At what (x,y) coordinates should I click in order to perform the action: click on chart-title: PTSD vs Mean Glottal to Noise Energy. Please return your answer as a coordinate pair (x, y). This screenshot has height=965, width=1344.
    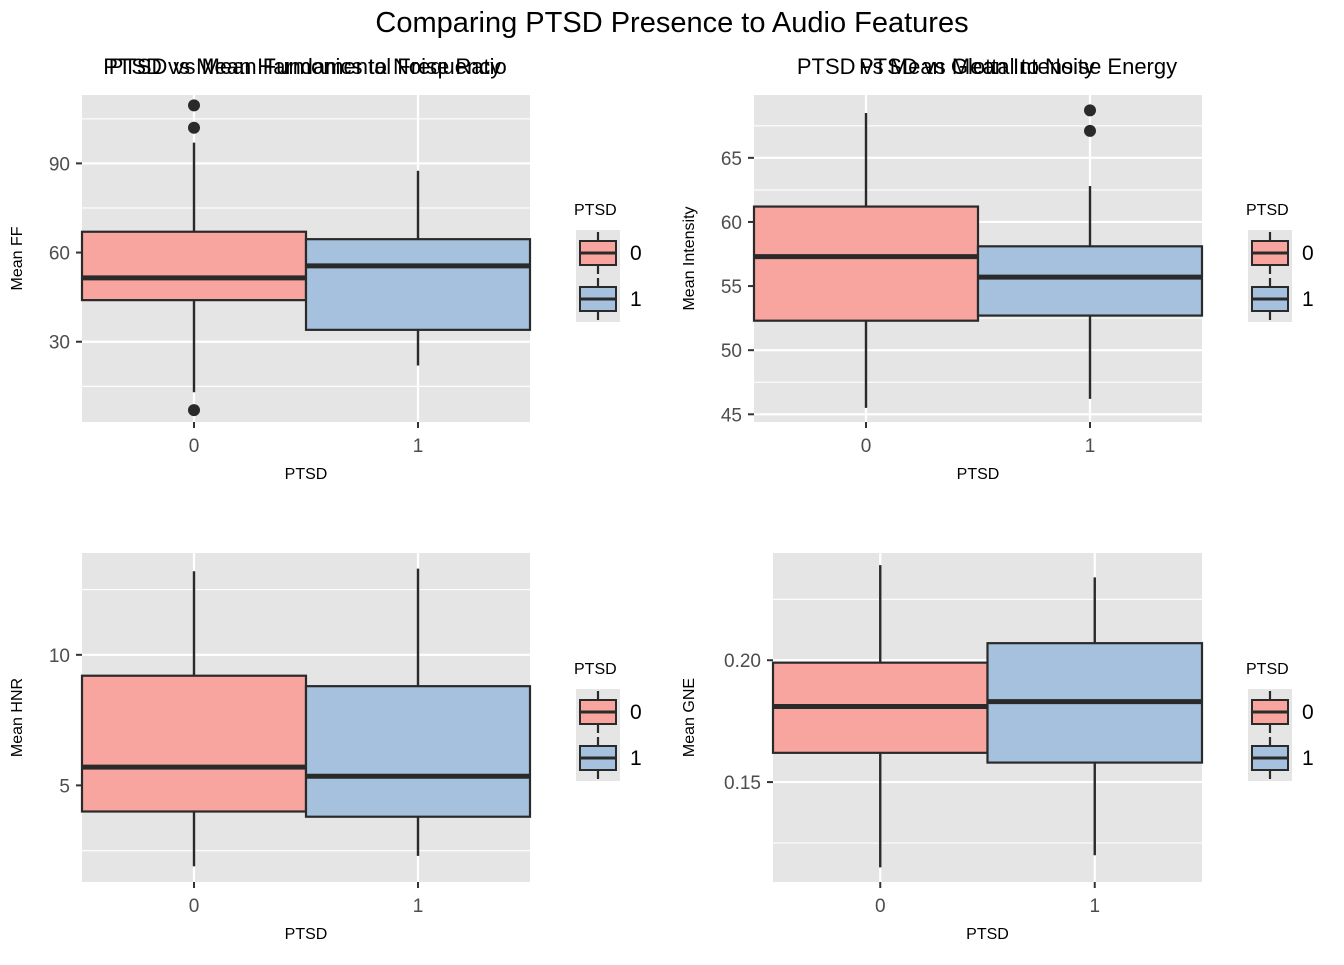
    Looking at the image, I should click on (987, 66).